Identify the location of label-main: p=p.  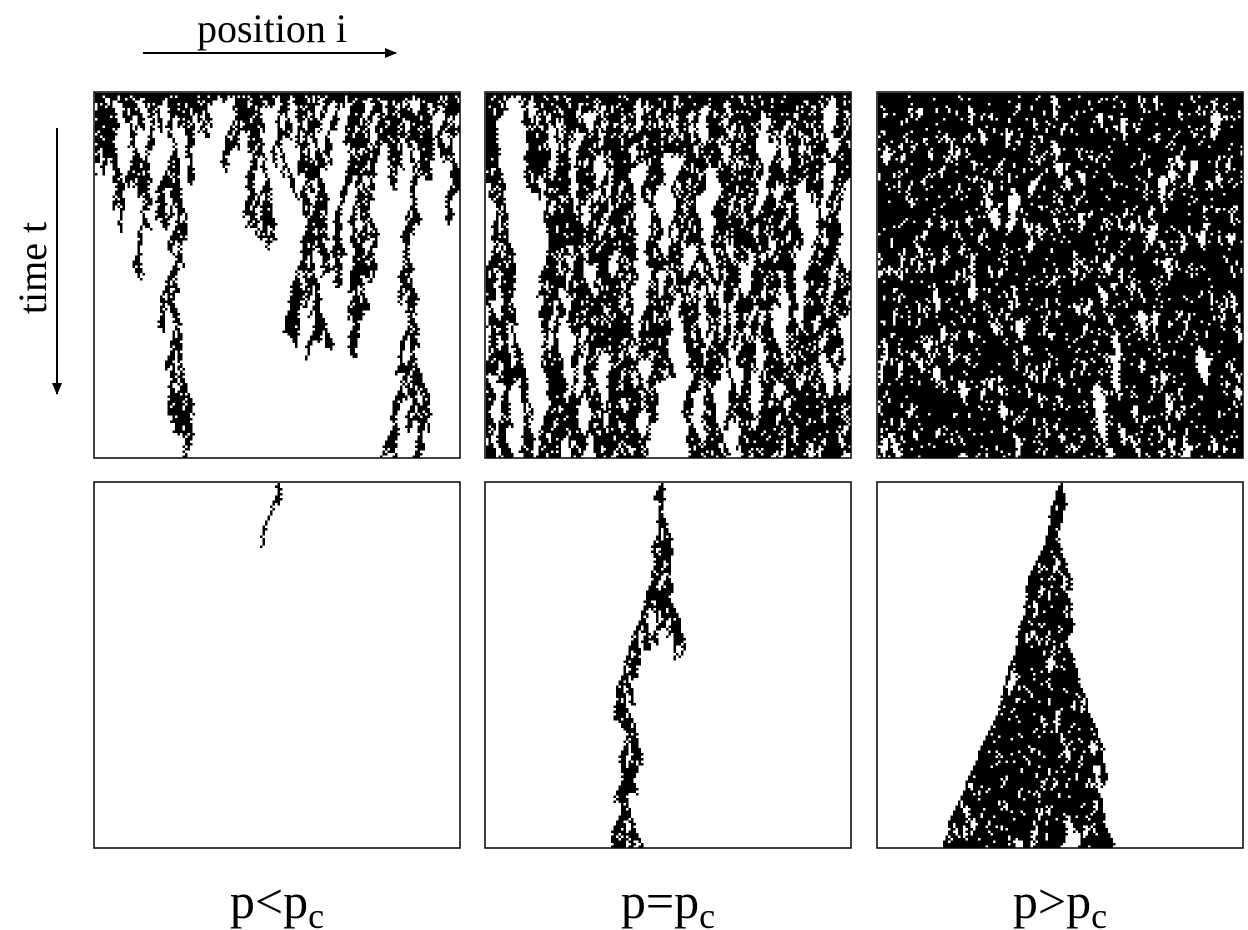
(660, 901).